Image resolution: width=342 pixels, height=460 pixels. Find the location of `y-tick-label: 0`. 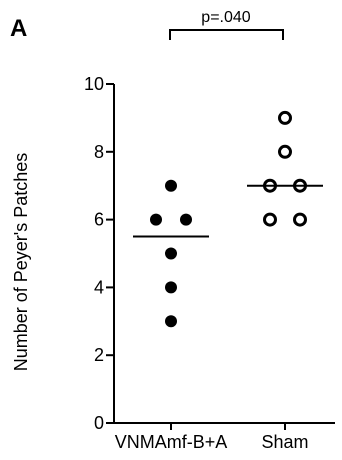

y-tick-label: 0 is located at coordinates (99, 423).